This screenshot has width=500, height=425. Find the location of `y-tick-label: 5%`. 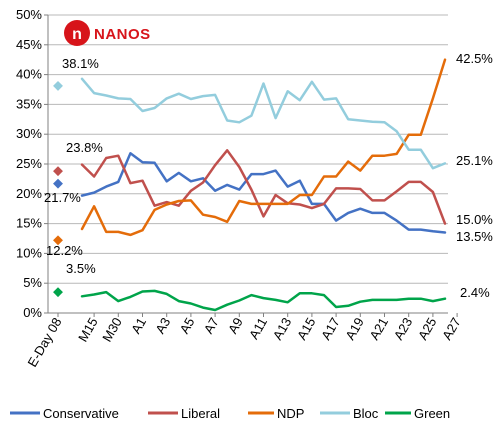

y-tick-label: 5% is located at coordinates (32, 282).